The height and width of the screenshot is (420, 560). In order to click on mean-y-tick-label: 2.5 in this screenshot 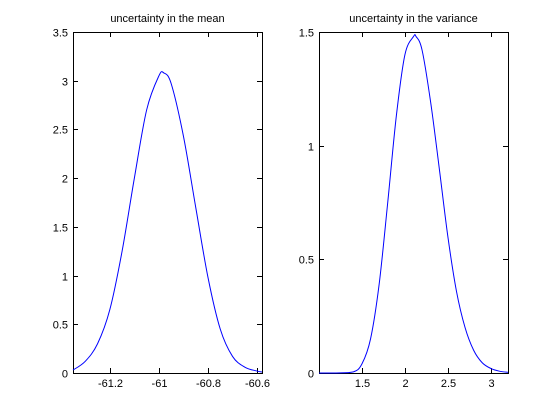, I will do `click(60, 131)`.